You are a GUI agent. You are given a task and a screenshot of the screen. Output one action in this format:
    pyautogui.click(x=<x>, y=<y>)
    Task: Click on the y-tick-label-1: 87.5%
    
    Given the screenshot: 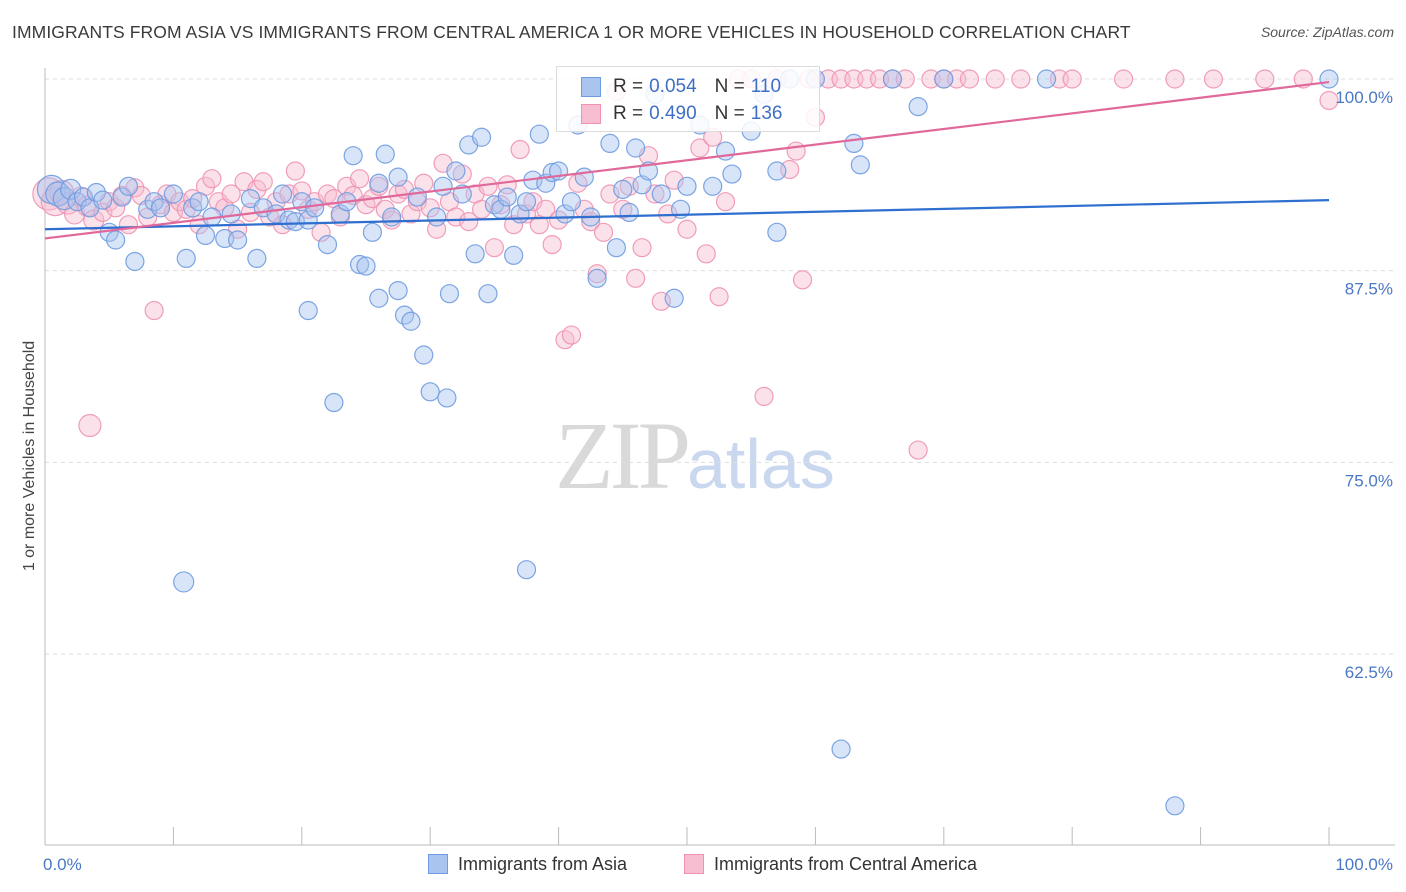 What is the action you would take?
    pyautogui.click(x=1369, y=289)
    